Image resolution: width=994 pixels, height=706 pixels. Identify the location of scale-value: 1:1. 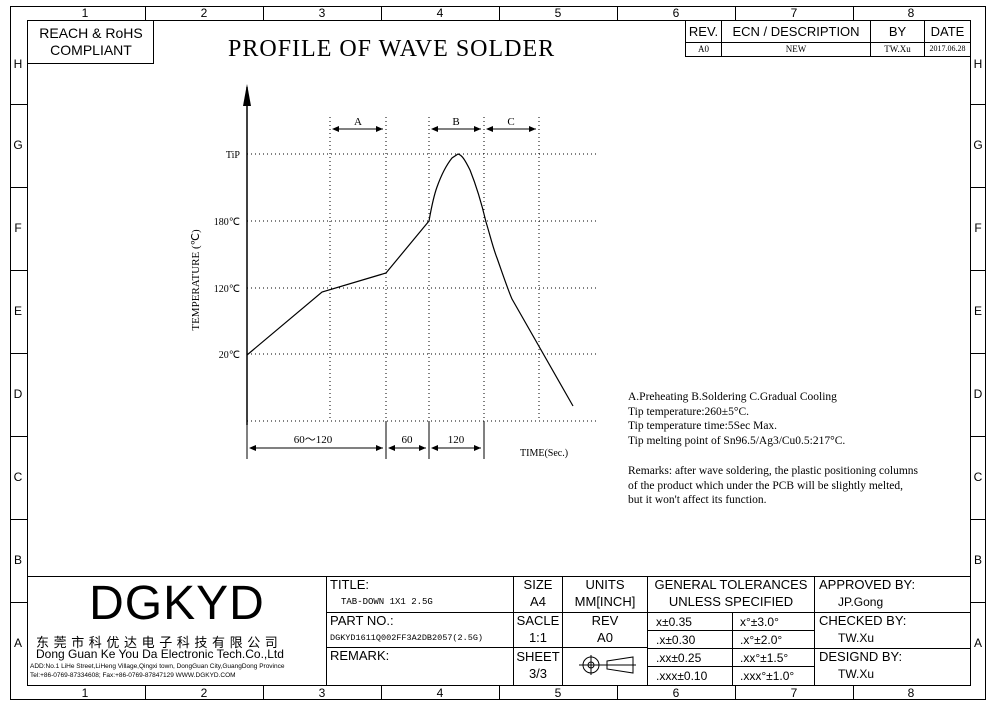
(538, 637).